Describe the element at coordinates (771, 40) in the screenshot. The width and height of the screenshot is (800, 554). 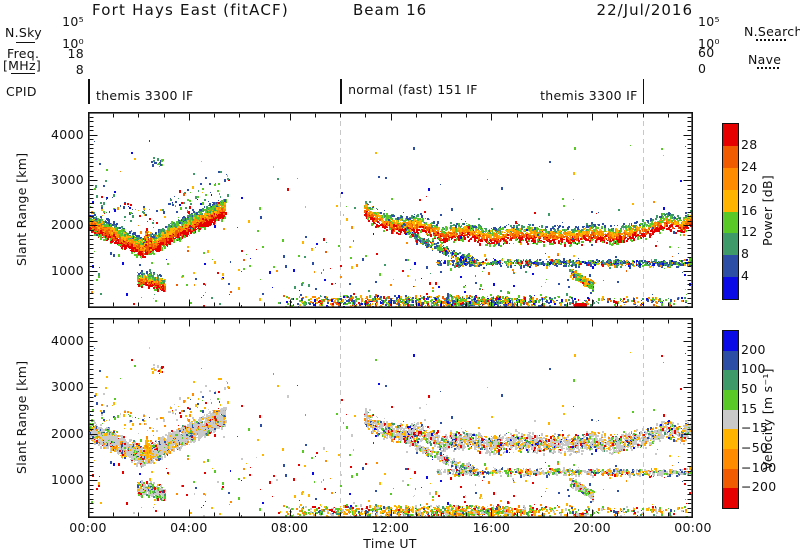
I see `nsearch-dotted-line-key` at that location.